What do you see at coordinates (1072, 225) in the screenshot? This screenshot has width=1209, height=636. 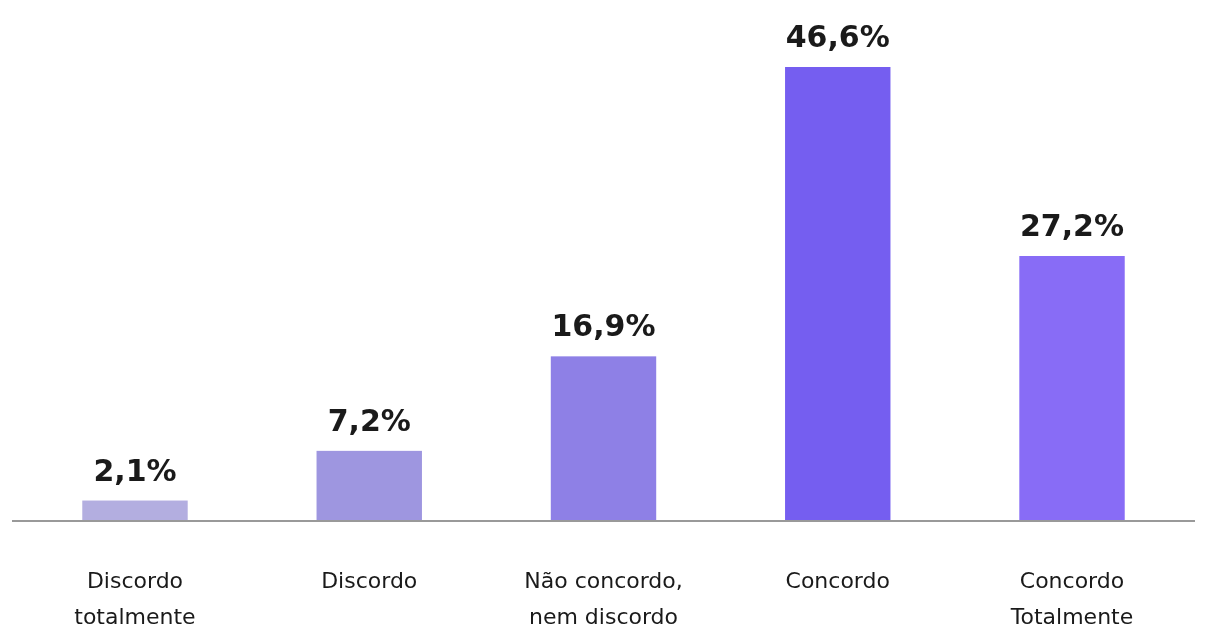 I see `data-label: 27,2%` at bounding box center [1072, 225].